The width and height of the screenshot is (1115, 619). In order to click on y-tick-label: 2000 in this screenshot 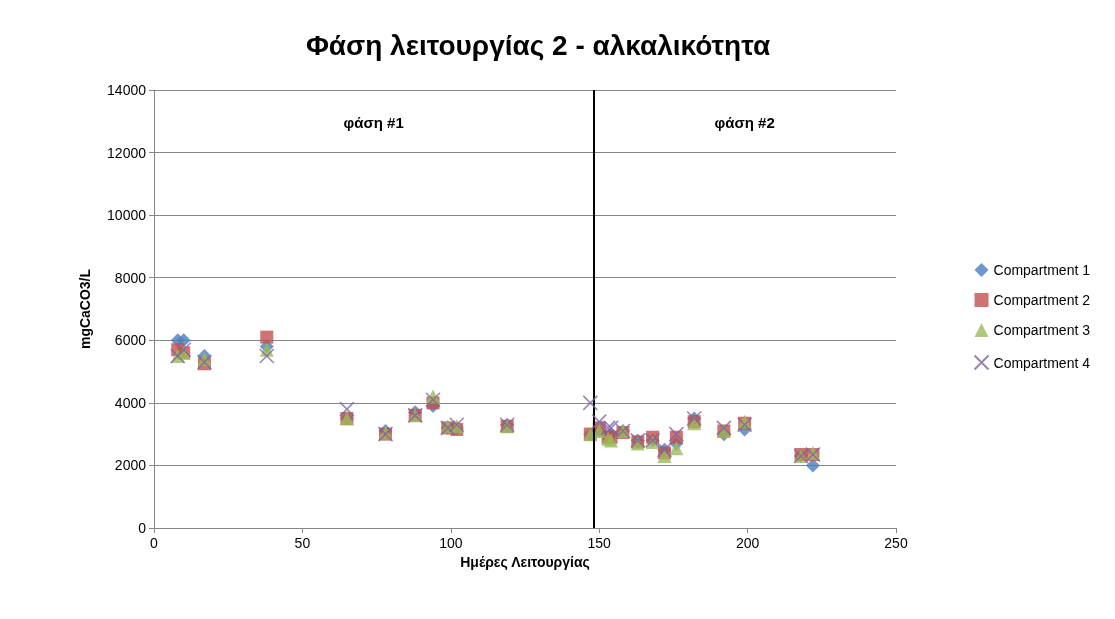, I will do `click(130, 465)`.